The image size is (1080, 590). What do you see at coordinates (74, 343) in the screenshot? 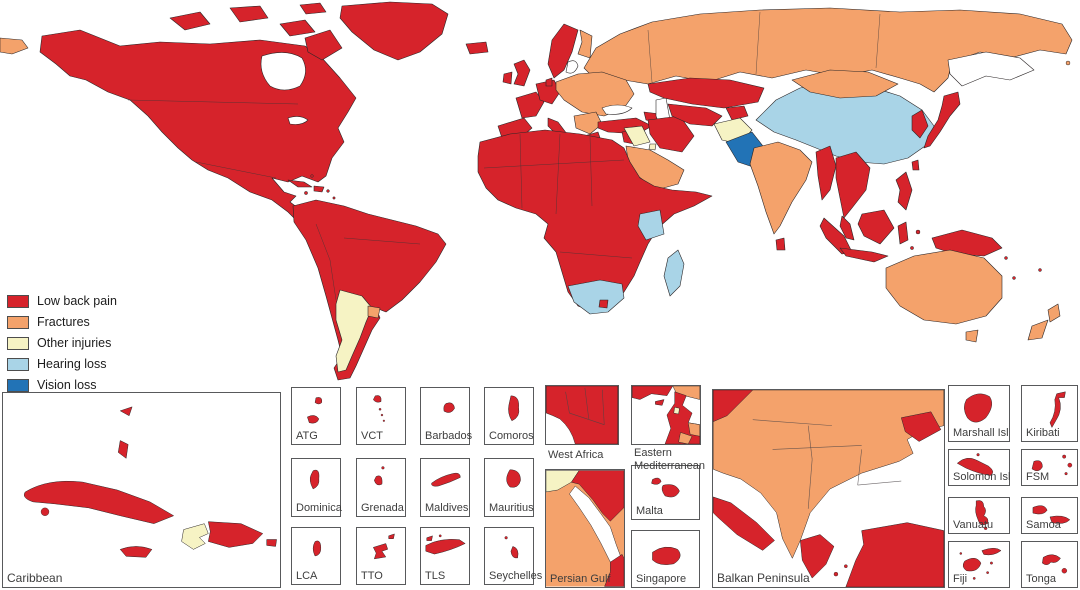
I see `legend-label: Other injuries` at bounding box center [74, 343].